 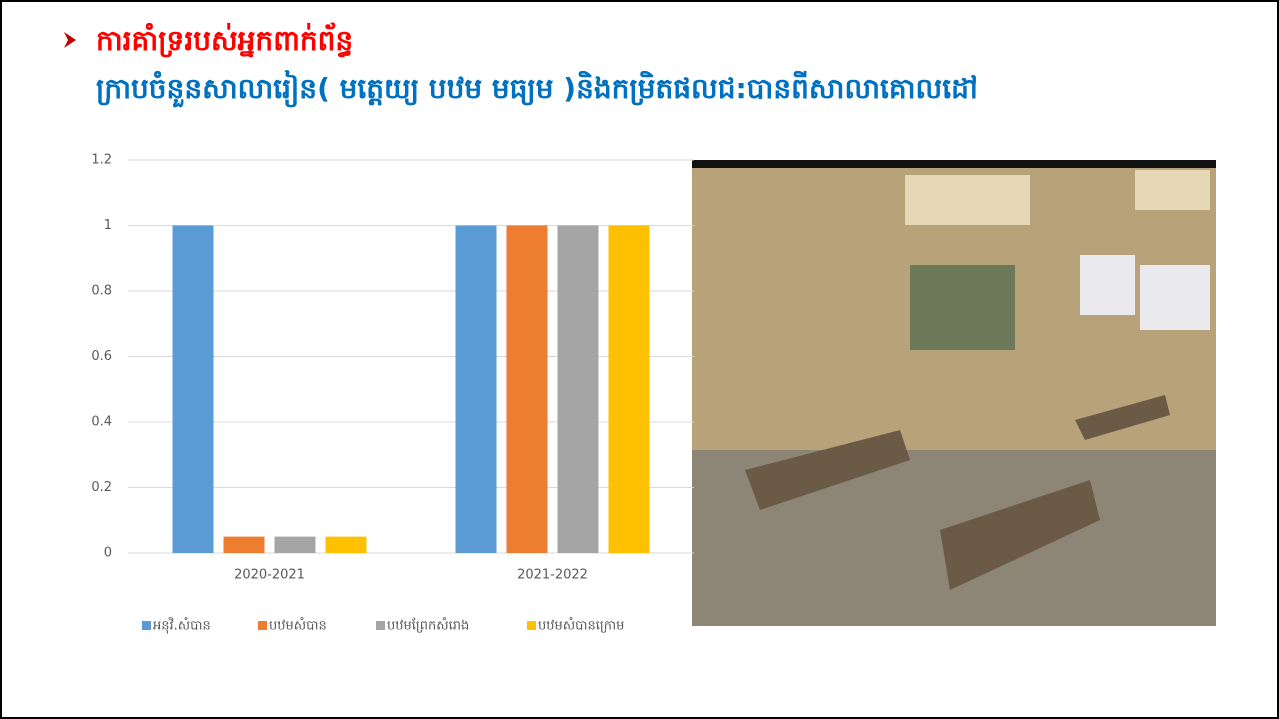 What do you see at coordinates (70, 40) in the screenshot?
I see `bullet-arrow` at bounding box center [70, 40].